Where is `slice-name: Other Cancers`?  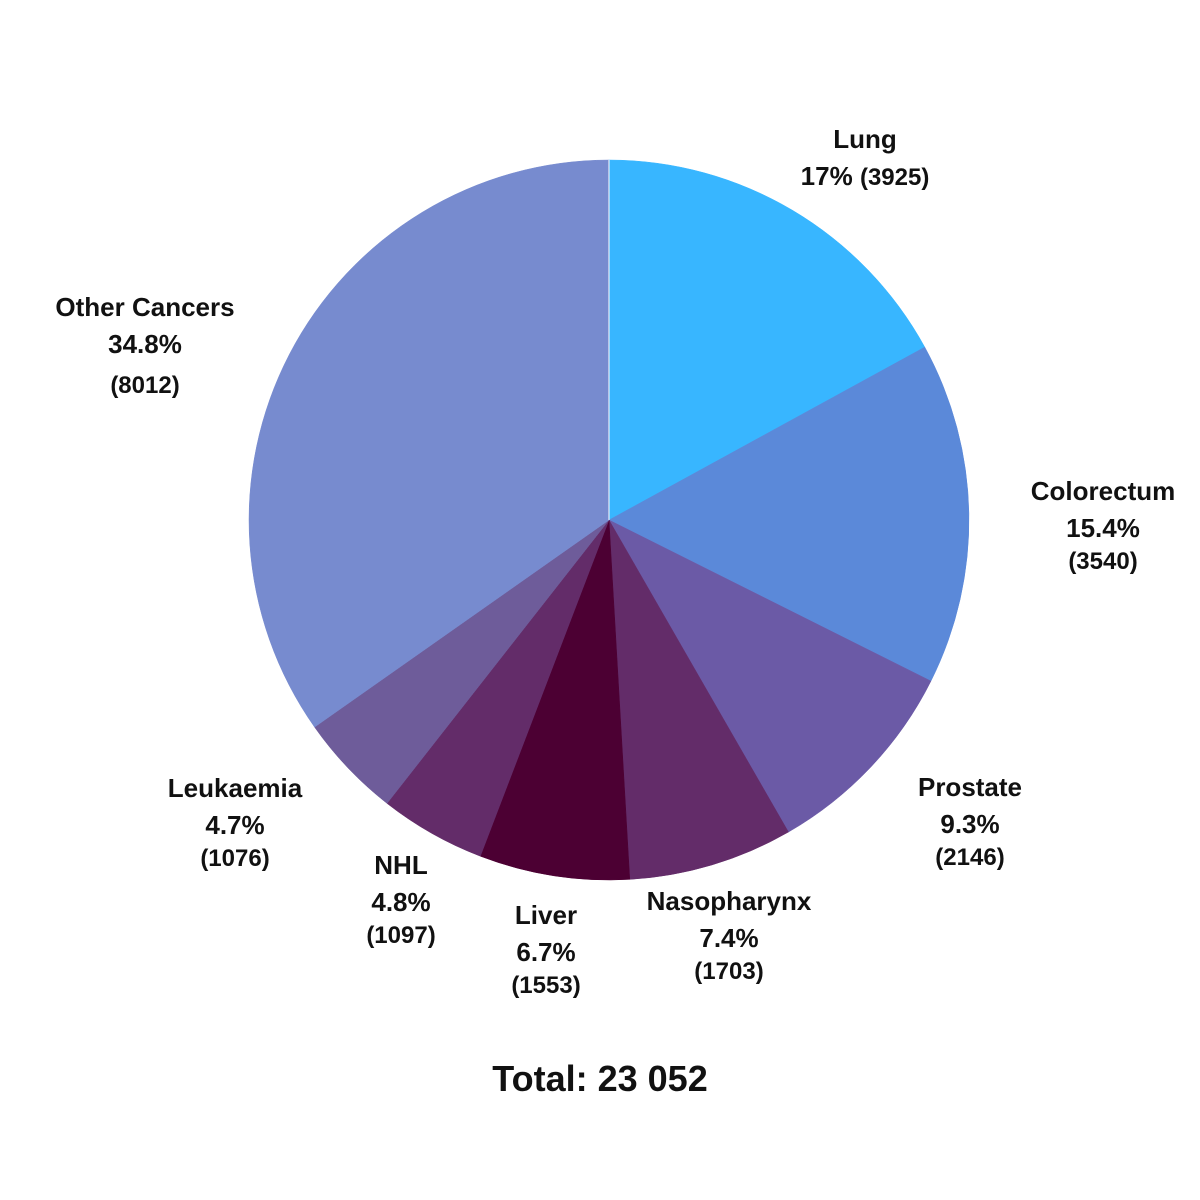
slice-name: Other Cancers is located at coordinates (145, 307).